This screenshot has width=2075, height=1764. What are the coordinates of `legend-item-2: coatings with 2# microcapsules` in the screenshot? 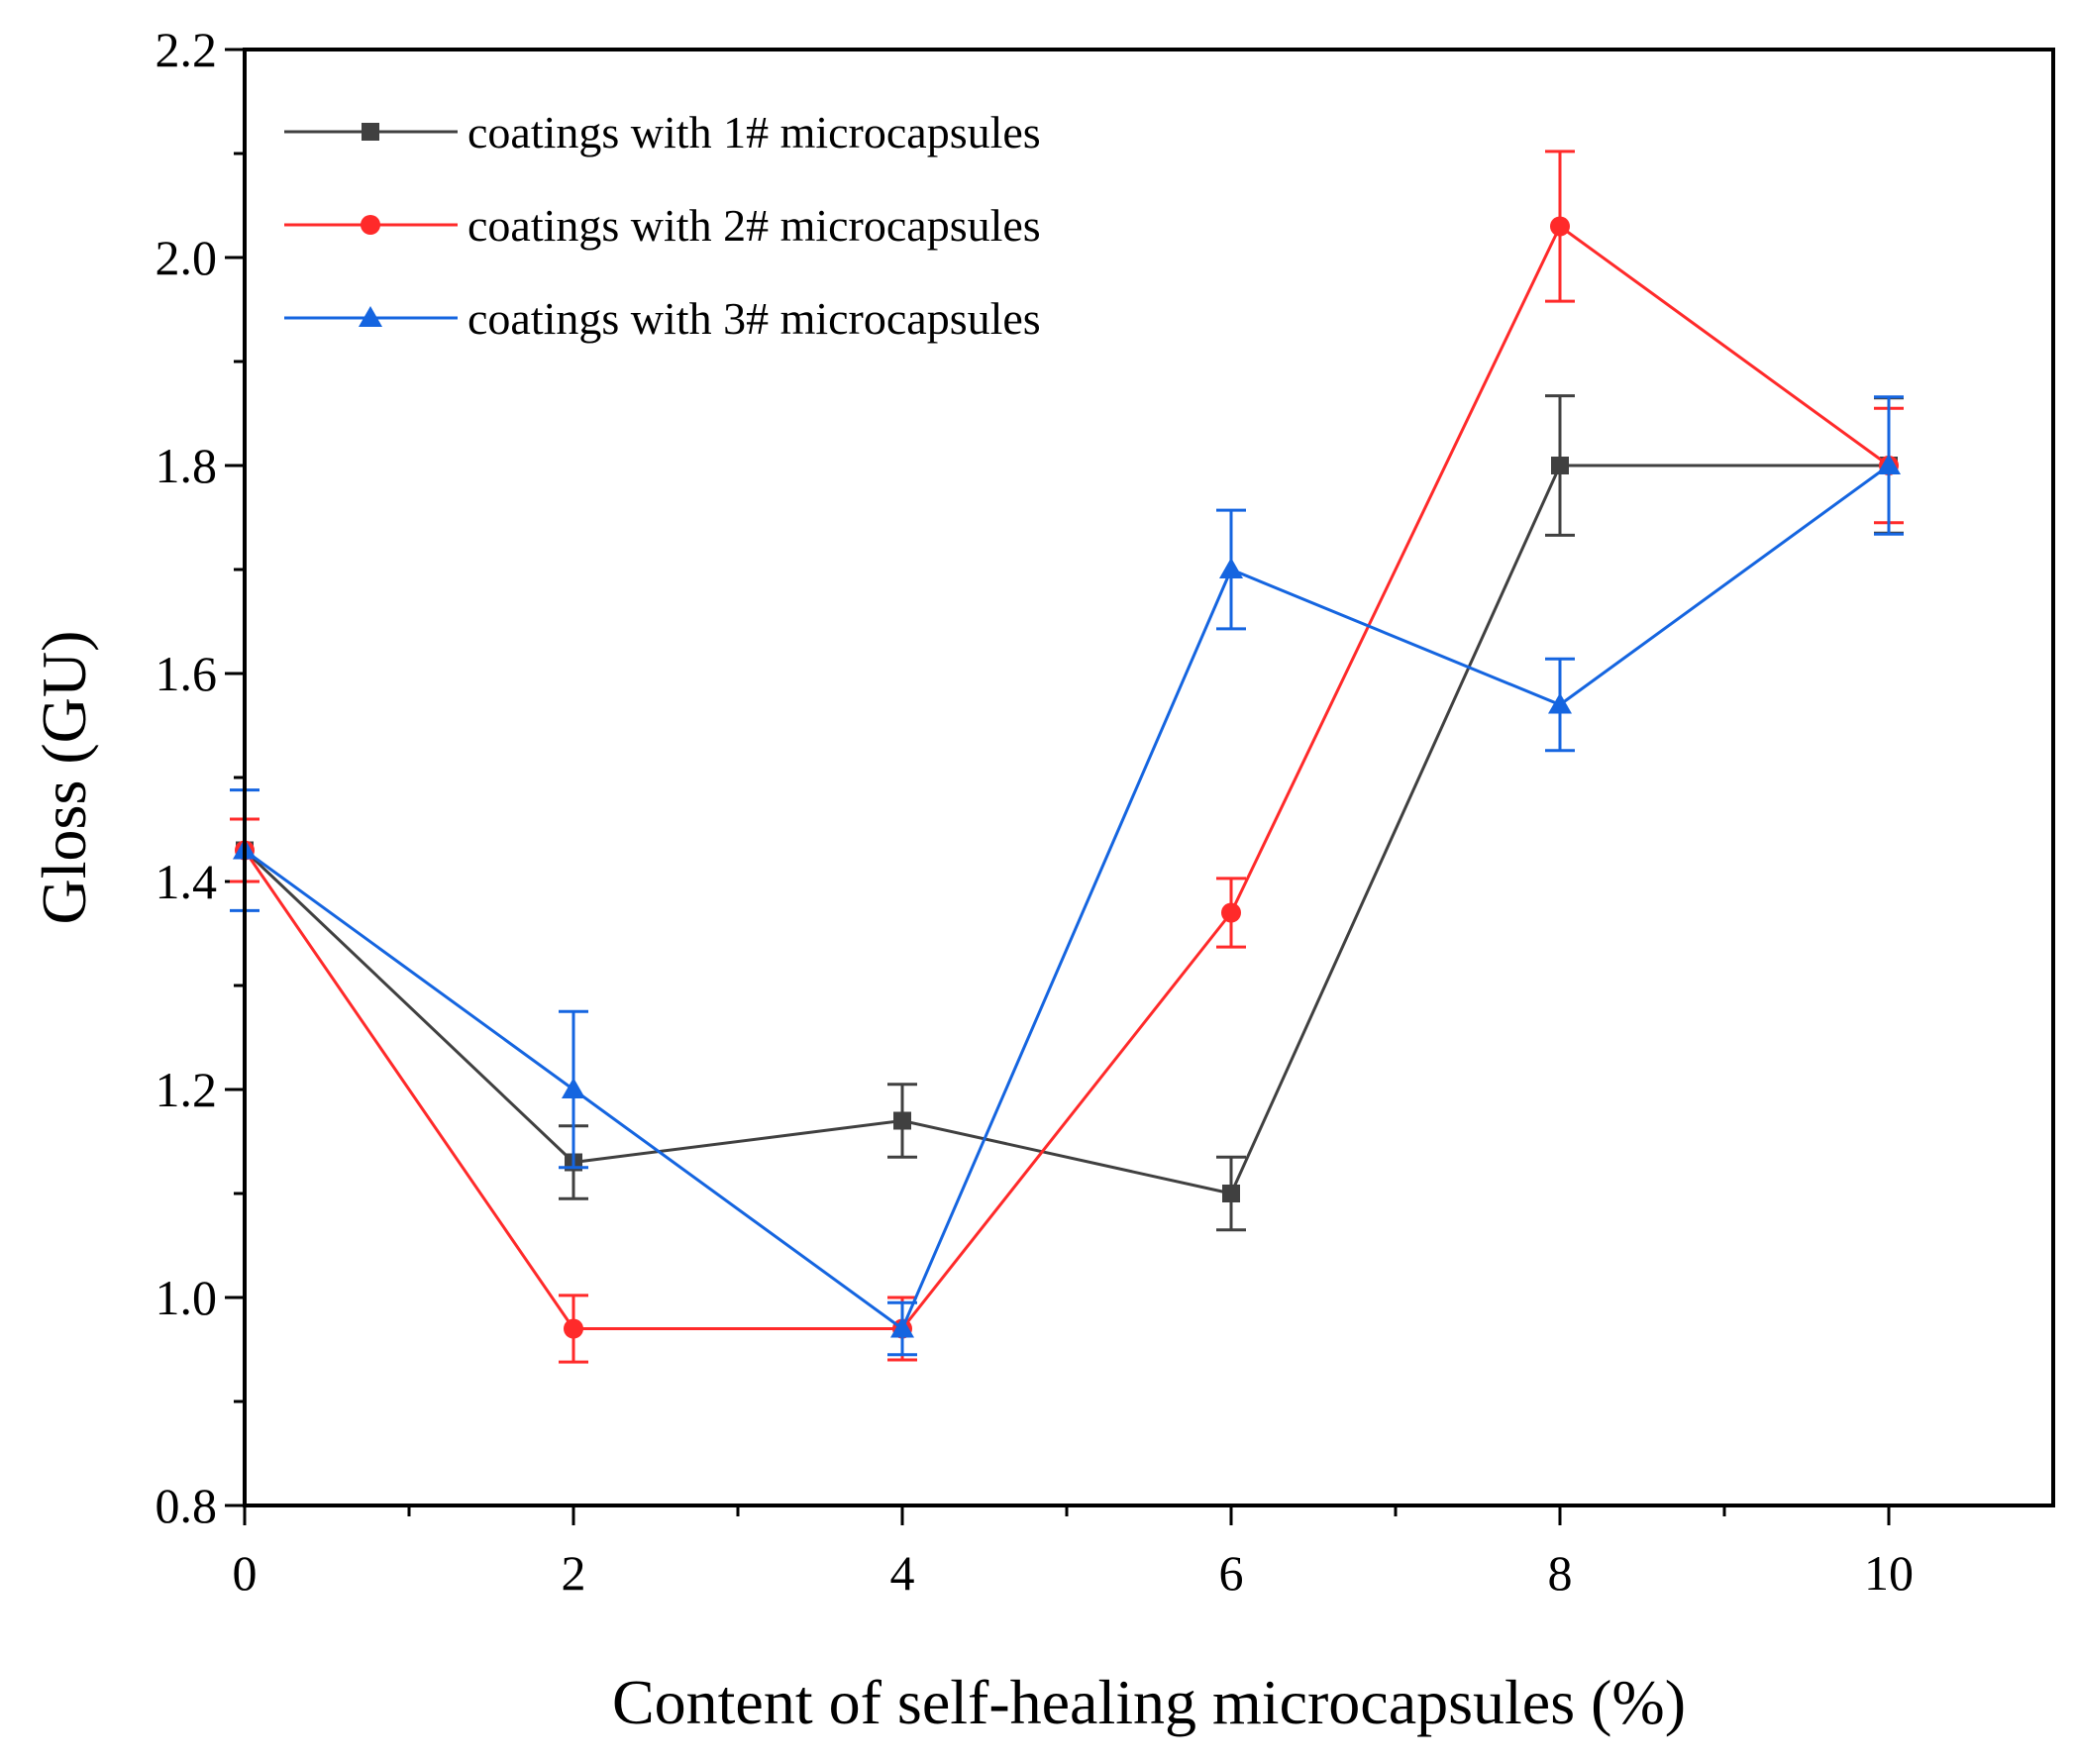 It's located at (663, 226).